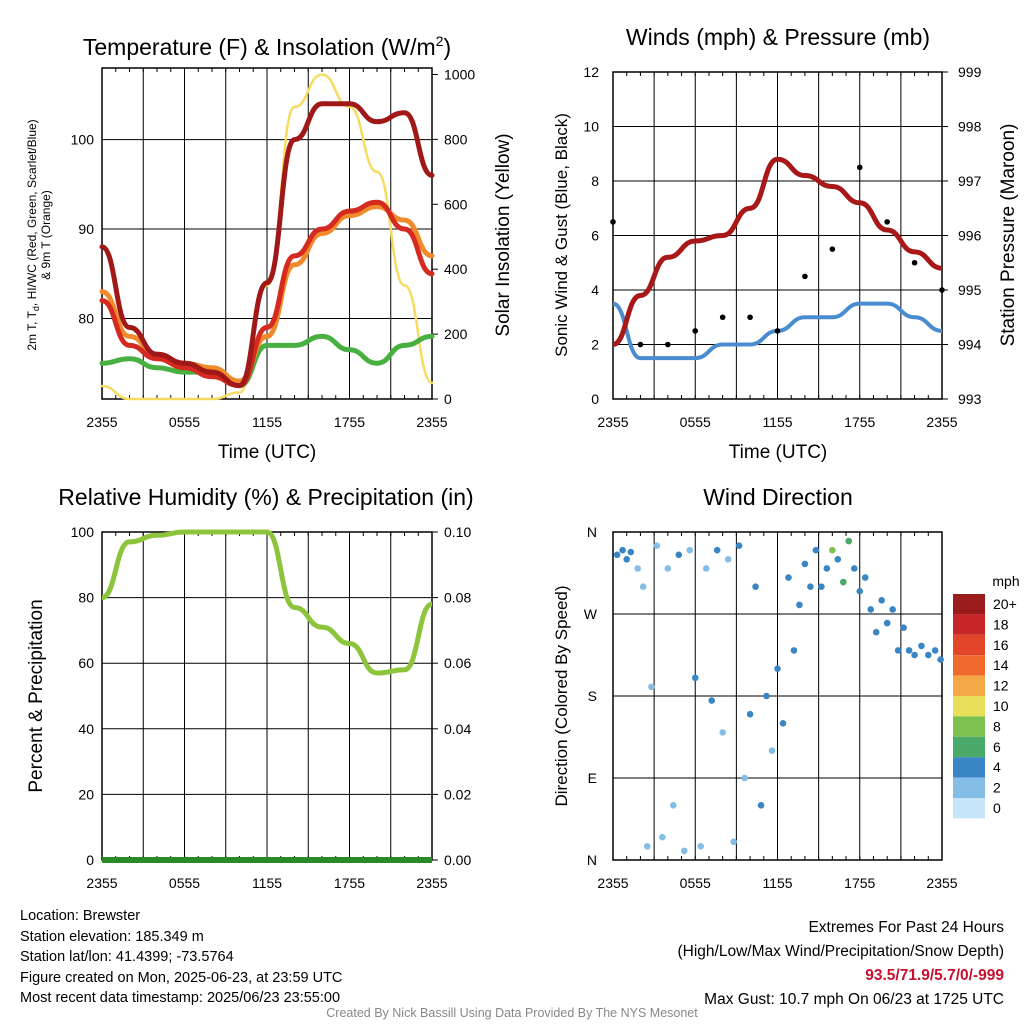 The image size is (1024, 1024). Describe the element at coordinates (457, 598) in the screenshot. I see `humidity-right-tick-label: 0.08` at that location.